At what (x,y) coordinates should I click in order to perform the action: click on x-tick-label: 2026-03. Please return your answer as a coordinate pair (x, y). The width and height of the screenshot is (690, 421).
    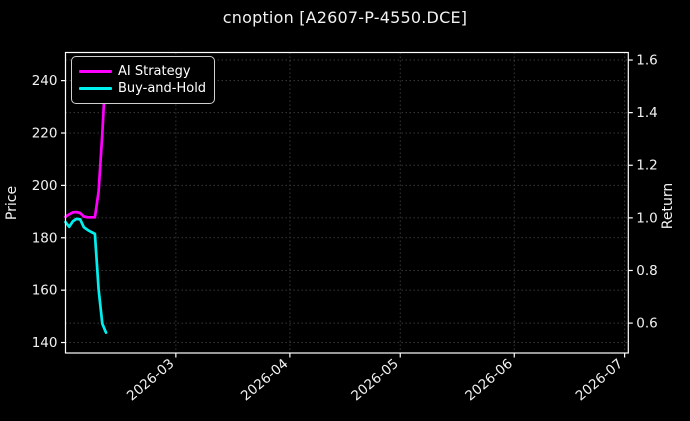
    Looking at the image, I should click on (150, 380).